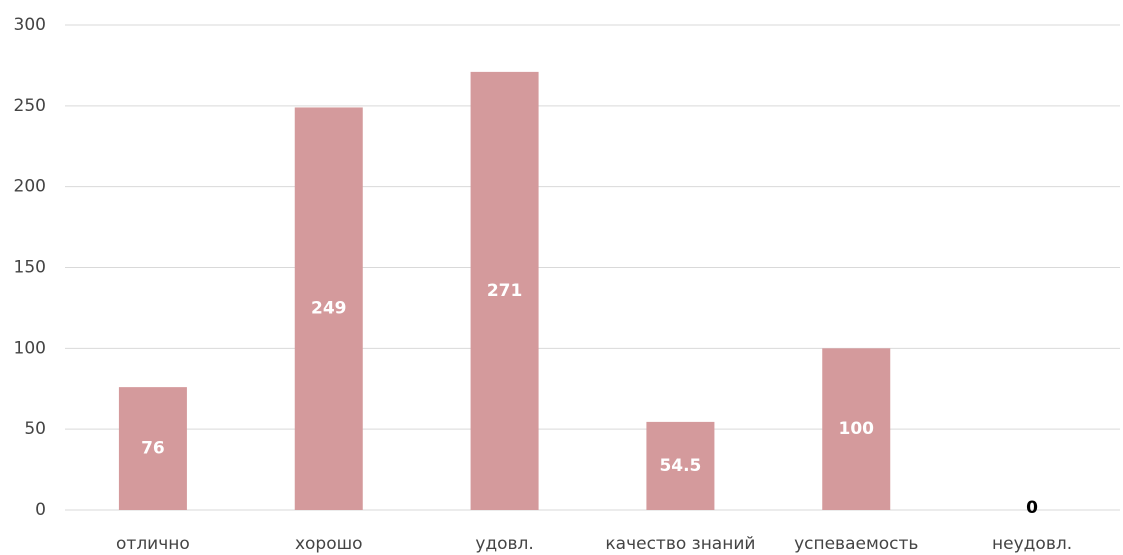  I want to click on value-label: 271, so click(505, 291).